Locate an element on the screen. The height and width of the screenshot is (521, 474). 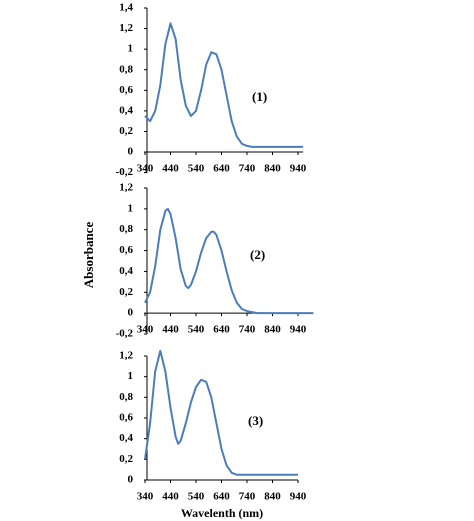
y-tick-label: 1,4 is located at coordinates (126, 8).